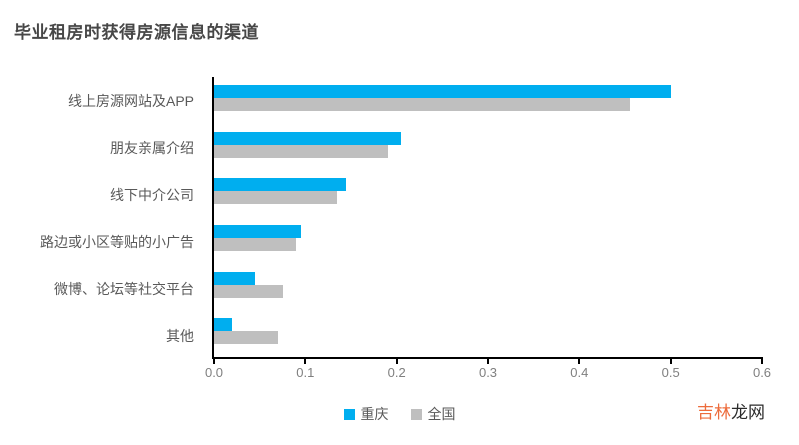 The height and width of the screenshot is (445, 799). Describe the element at coordinates (714, 412) in the screenshot. I see `watermark-part1: 吉林` at that location.